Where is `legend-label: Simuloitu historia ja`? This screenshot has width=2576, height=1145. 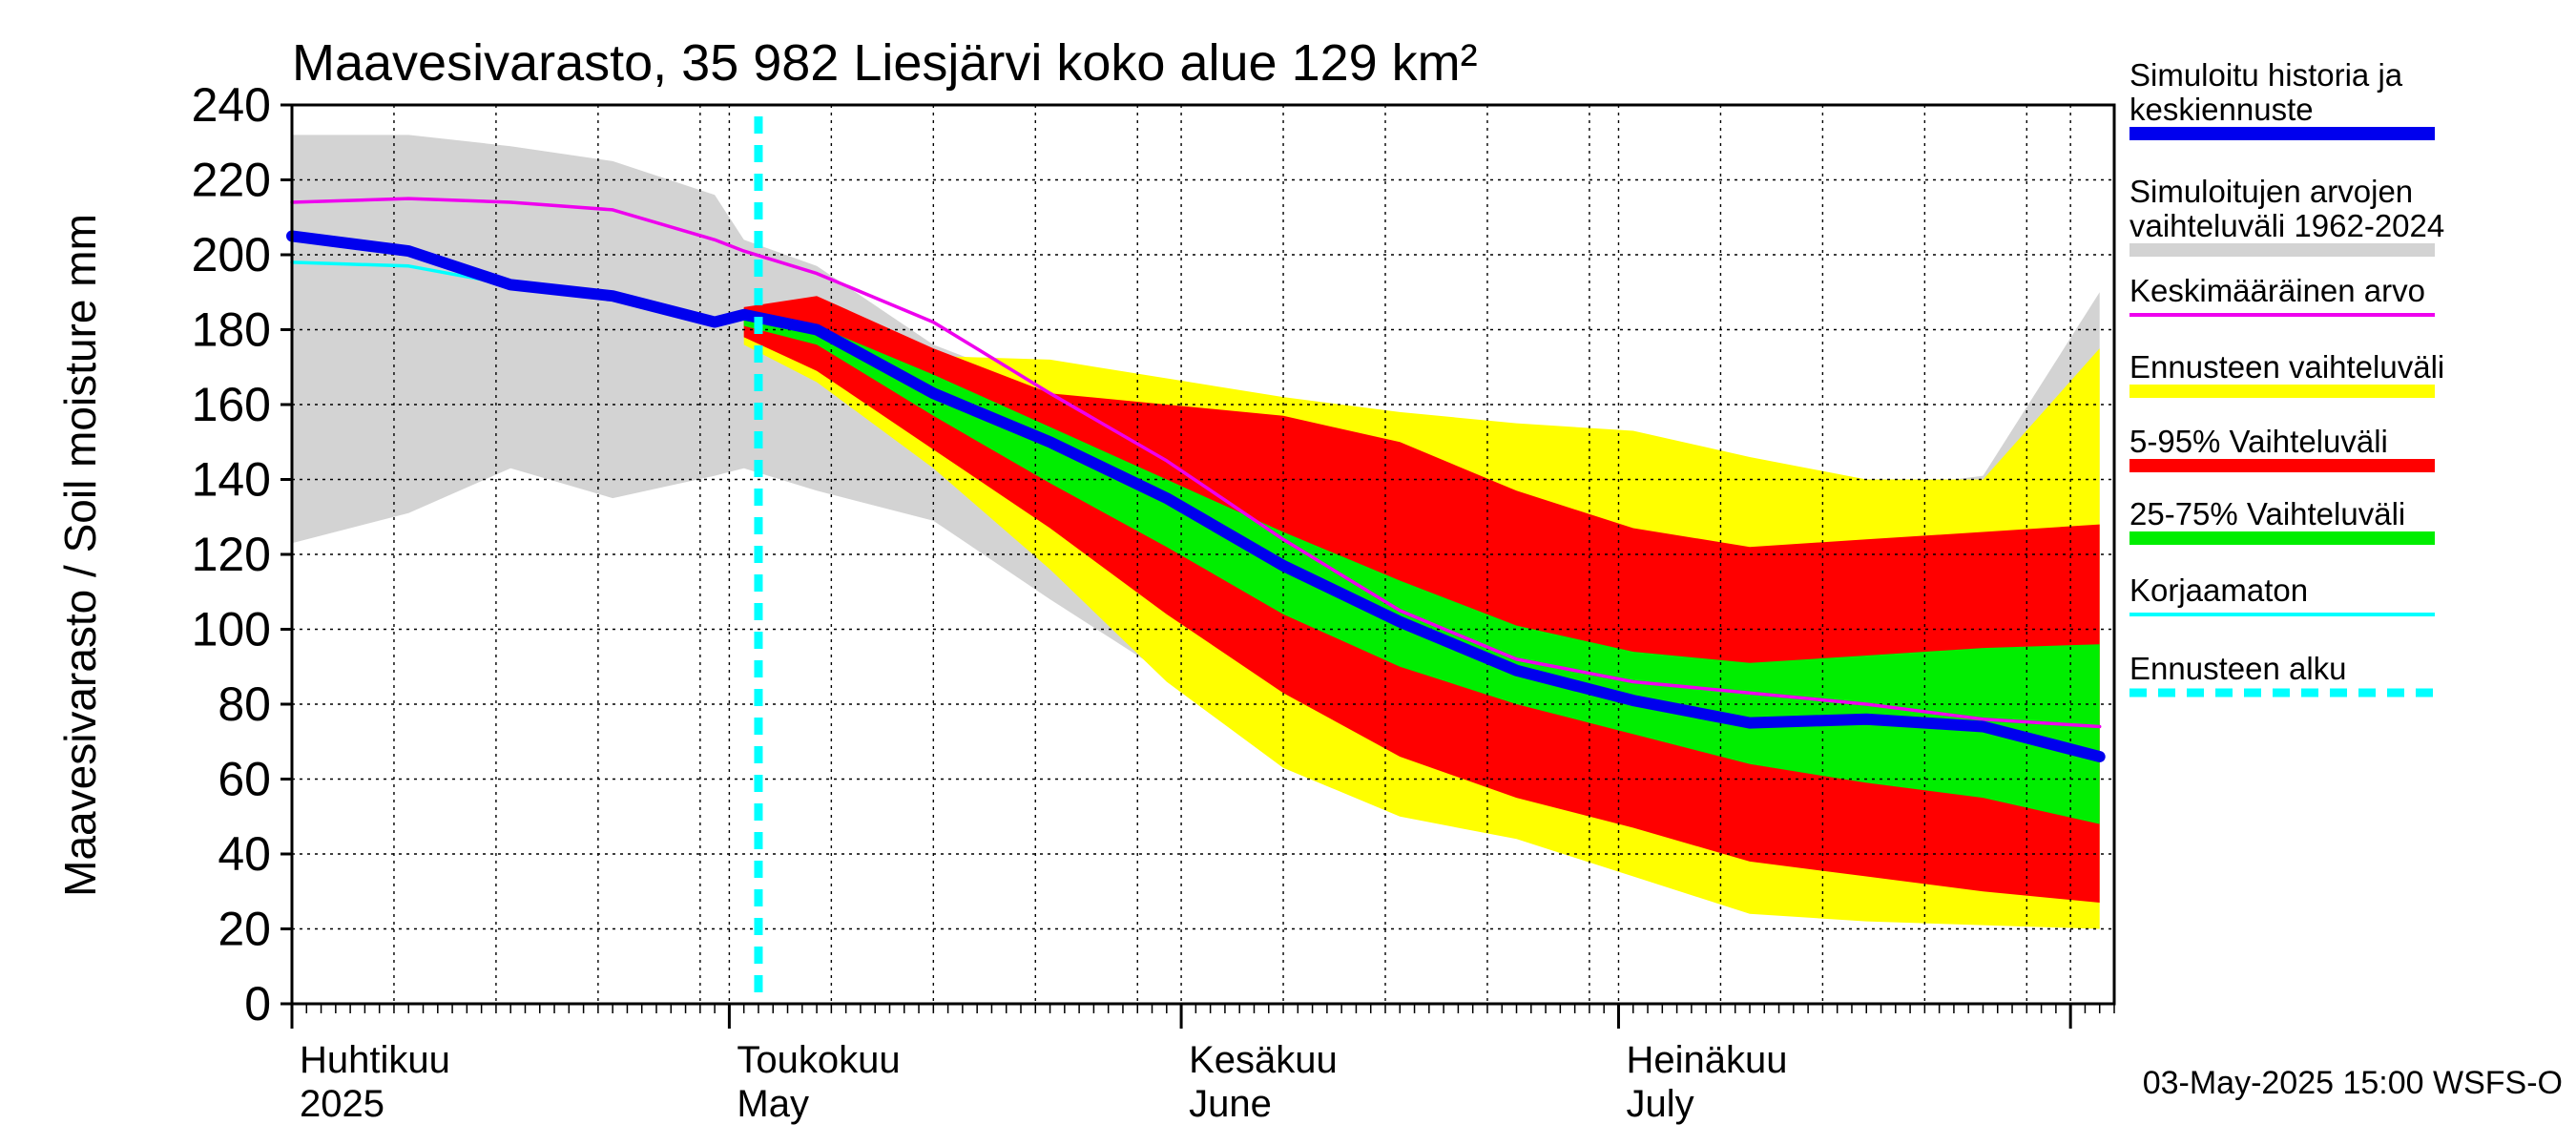
legend-label: Simuloitu historia ja is located at coordinates (2266, 75).